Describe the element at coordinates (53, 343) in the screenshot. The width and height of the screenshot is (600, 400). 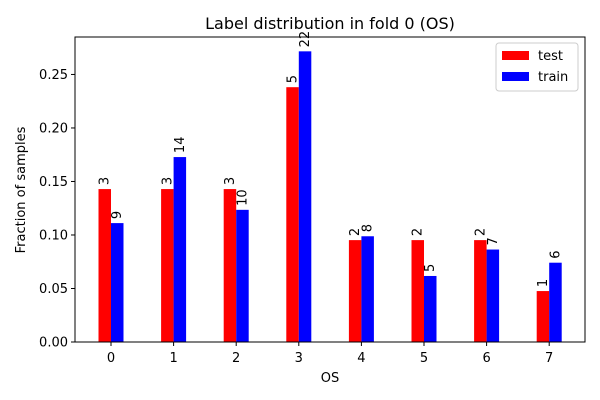
I see `y-tick-label-0: 0.00` at that location.